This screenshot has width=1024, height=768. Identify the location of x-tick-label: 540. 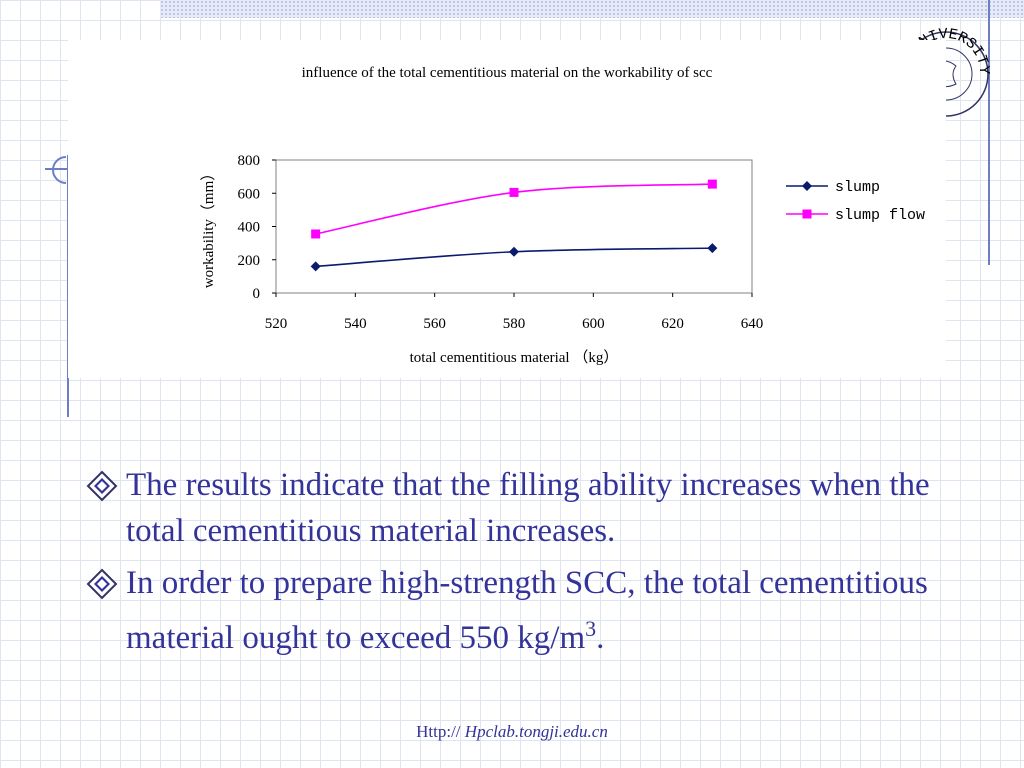
(355, 324).